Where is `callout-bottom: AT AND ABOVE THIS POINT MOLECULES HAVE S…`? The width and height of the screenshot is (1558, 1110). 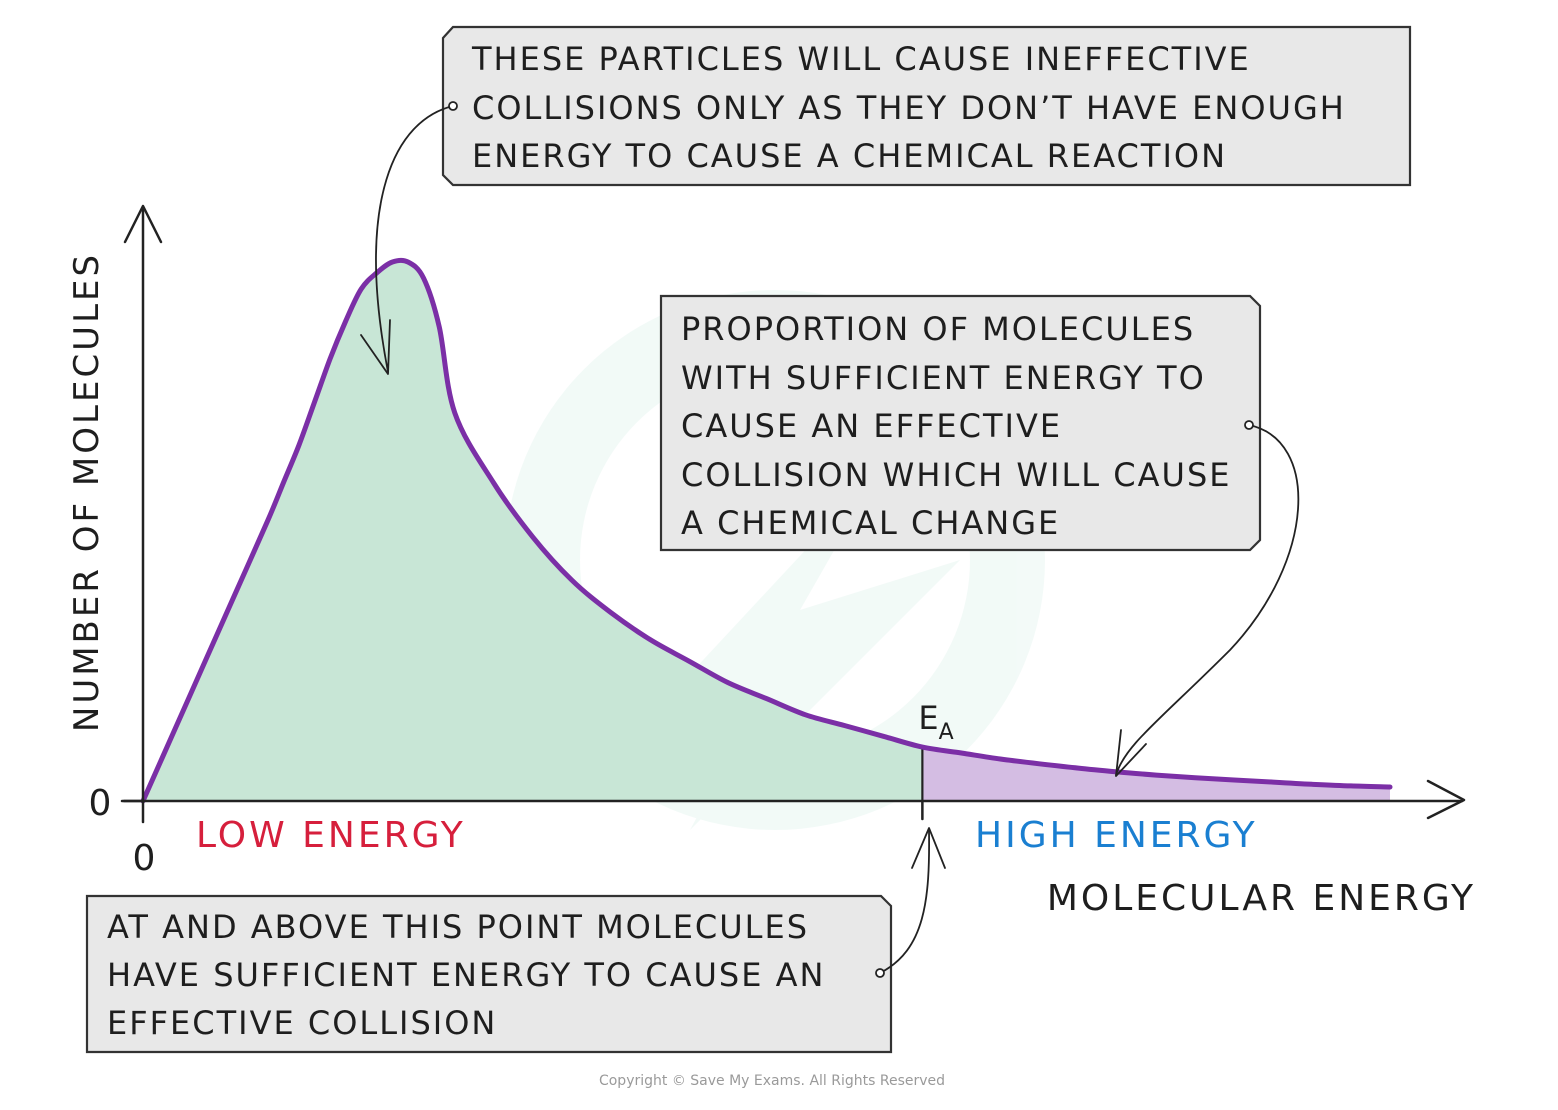 callout-bottom: AT AND ABOVE THIS POINT MOLECULES HAVE S… is located at coordinates (489, 974).